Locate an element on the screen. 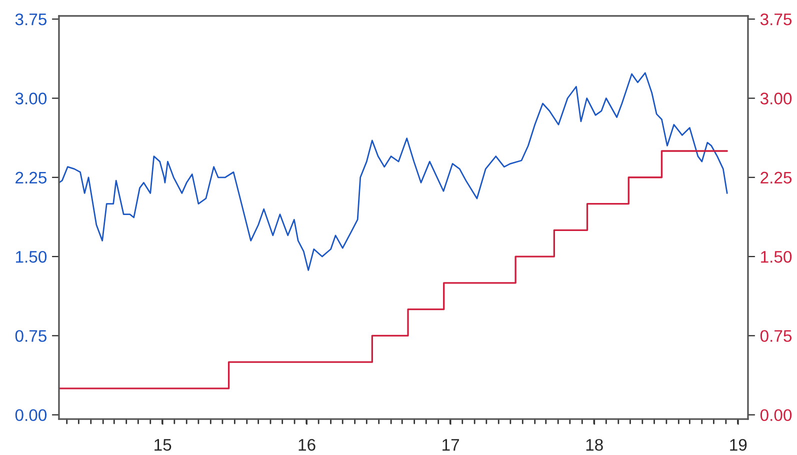  y-tick-label: 1.50 is located at coordinates (31, 256).